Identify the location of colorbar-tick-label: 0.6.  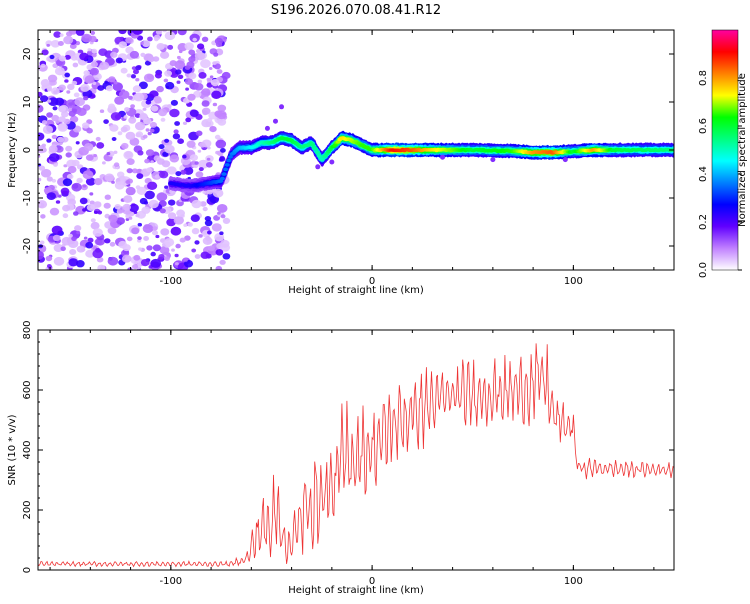
(703, 126).